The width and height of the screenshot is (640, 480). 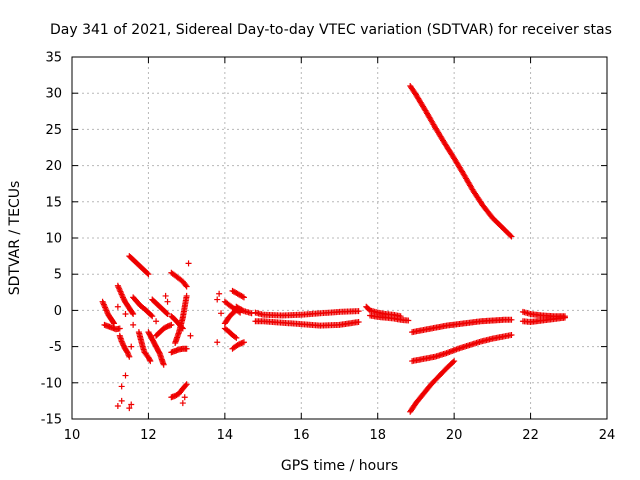 What do you see at coordinates (53, 202) in the screenshot?
I see `y-tick-label: 15` at bounding box center [53, 202].